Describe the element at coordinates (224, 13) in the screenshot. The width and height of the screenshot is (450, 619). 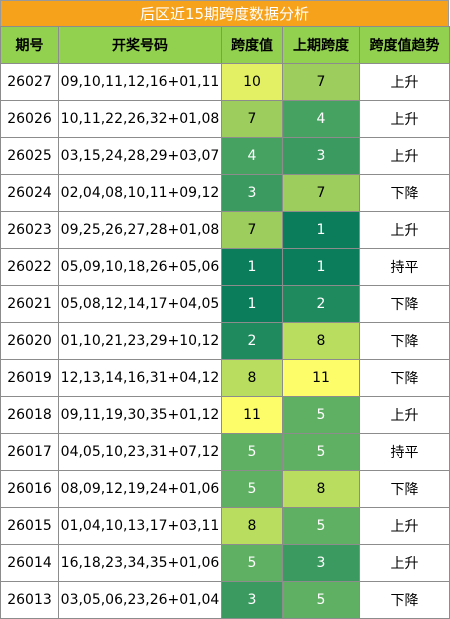
I see `table-title: 后区近15期跨度数据分析` at that location.